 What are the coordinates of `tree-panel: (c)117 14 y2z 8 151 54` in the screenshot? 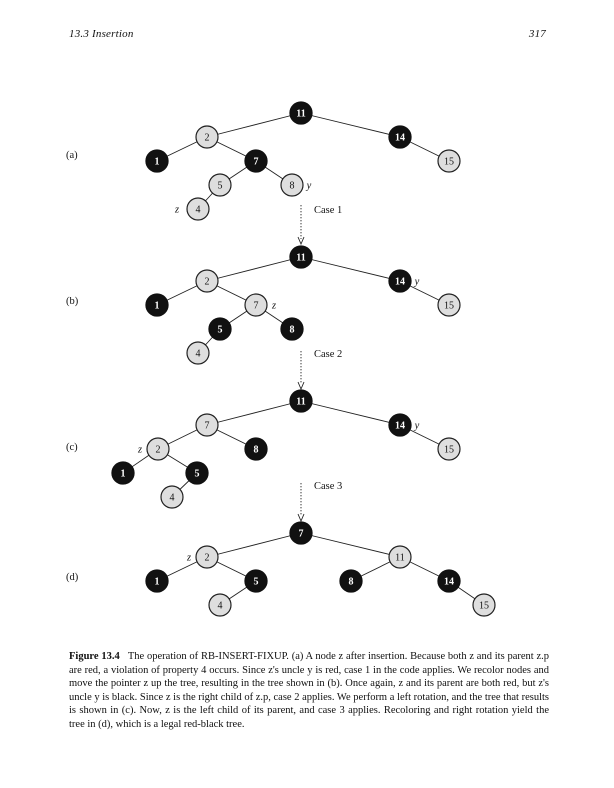 It's located at (263, 449).